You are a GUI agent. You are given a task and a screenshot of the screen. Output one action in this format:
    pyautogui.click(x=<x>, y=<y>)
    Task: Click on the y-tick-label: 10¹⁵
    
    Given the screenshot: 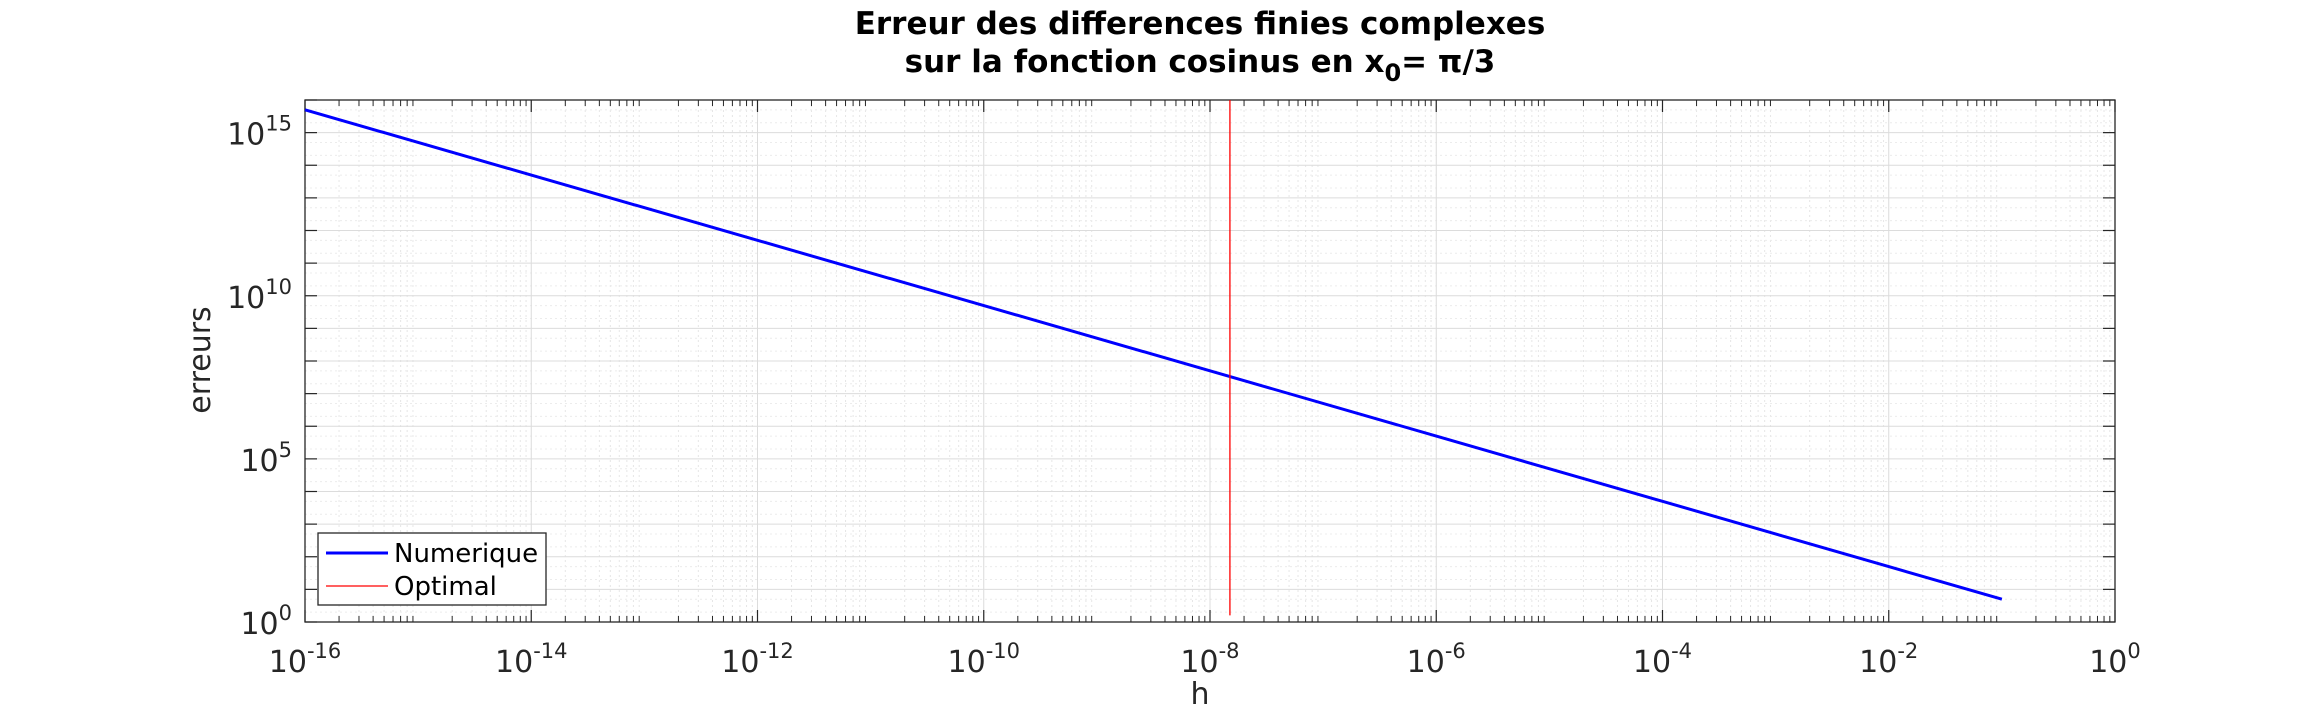 What is the action you would take?
    pyautogui.click(x=259, y=132)
    